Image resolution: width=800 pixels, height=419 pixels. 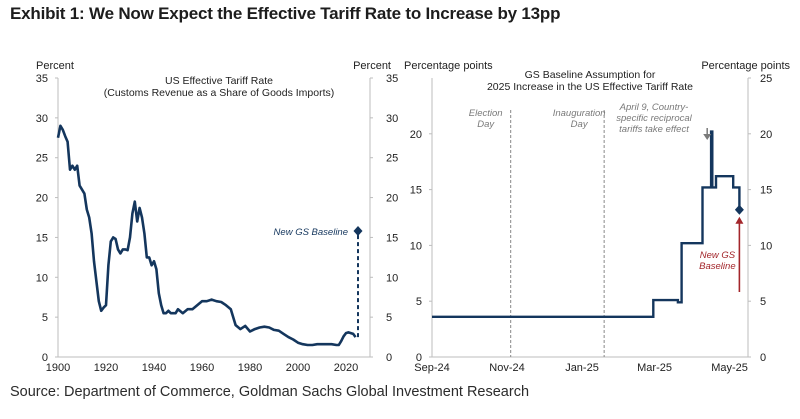 What do you see at coordinates (392, 238) in the screenshot?
I see `left-ytick-label-right: 15` at bounding box center [392, 238].